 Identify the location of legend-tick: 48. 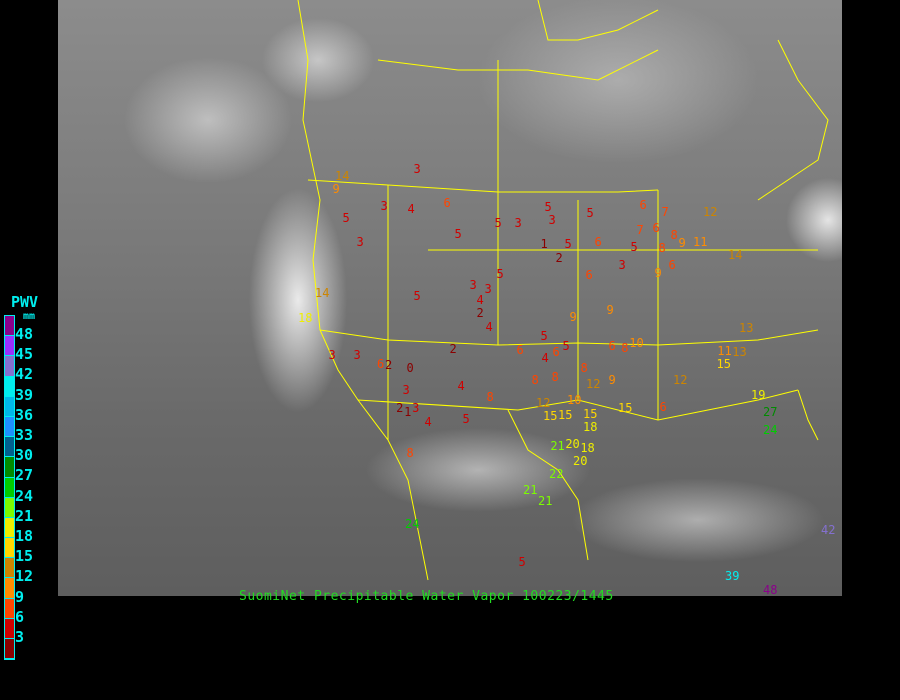
(24, 334).